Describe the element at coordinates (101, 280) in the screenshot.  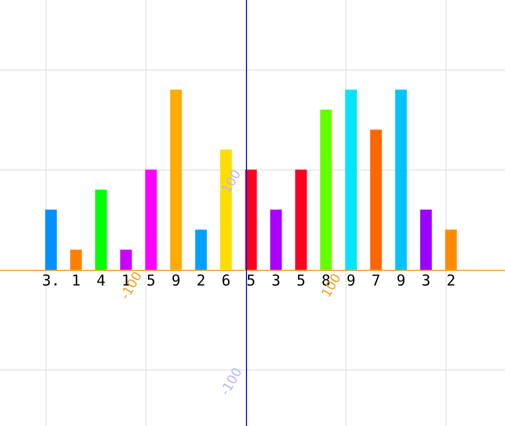
I see `annotation: 4` at that location.